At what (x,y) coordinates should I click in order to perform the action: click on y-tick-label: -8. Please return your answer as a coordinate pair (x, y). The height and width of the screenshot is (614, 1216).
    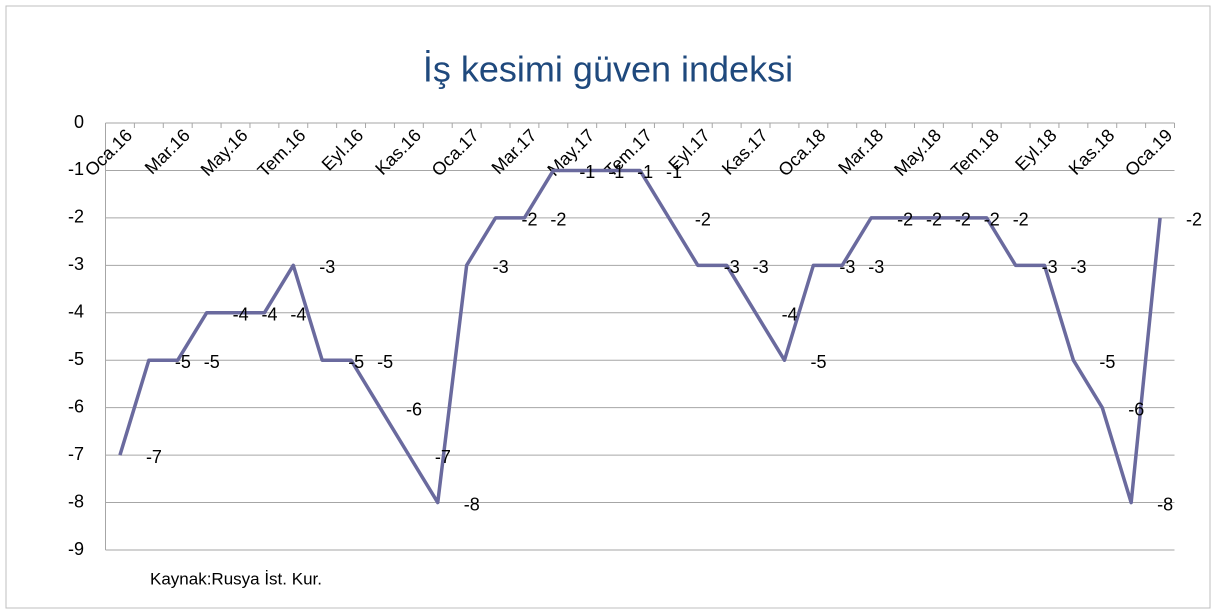
    Looking at the image, I should click on (76, 501).